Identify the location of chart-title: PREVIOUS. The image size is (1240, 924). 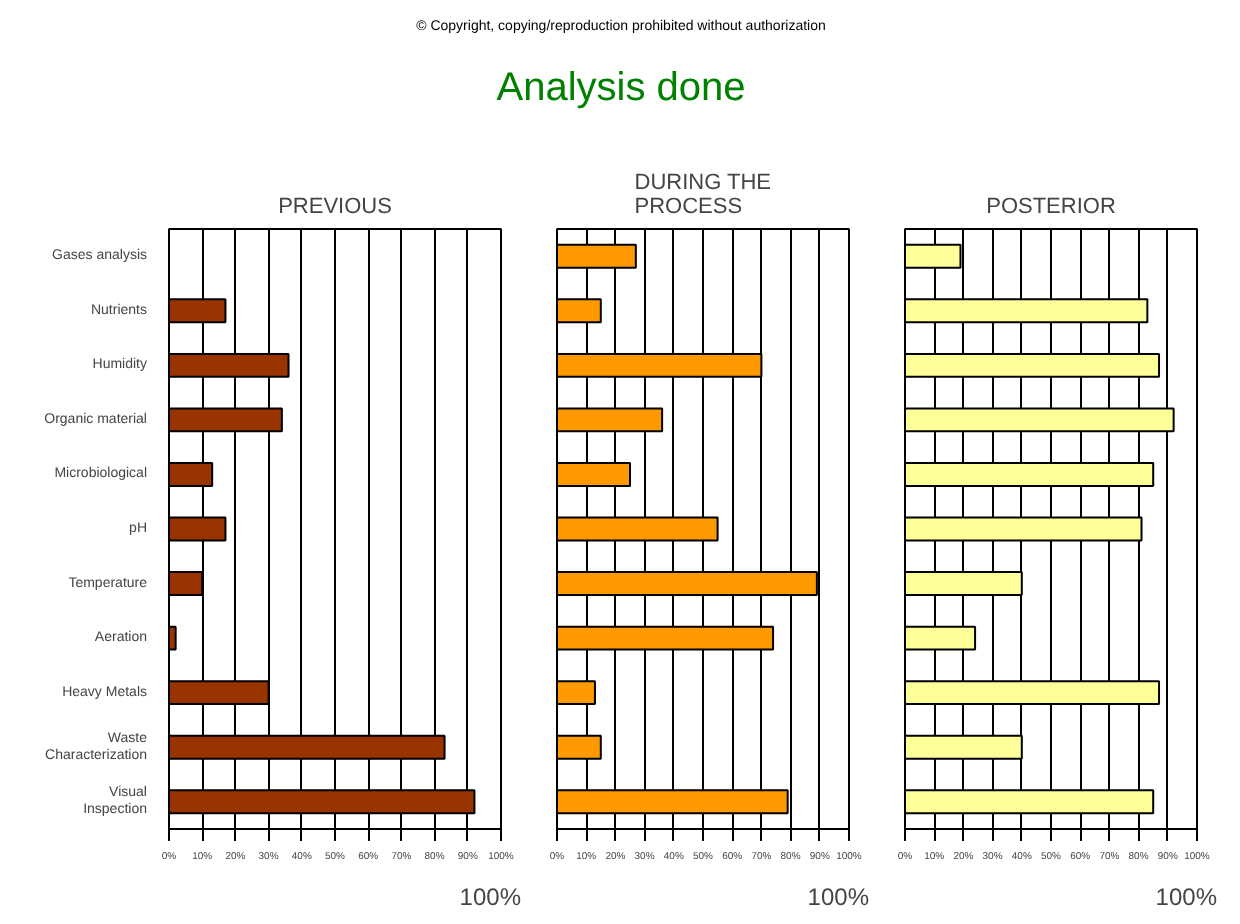
(335, 207).